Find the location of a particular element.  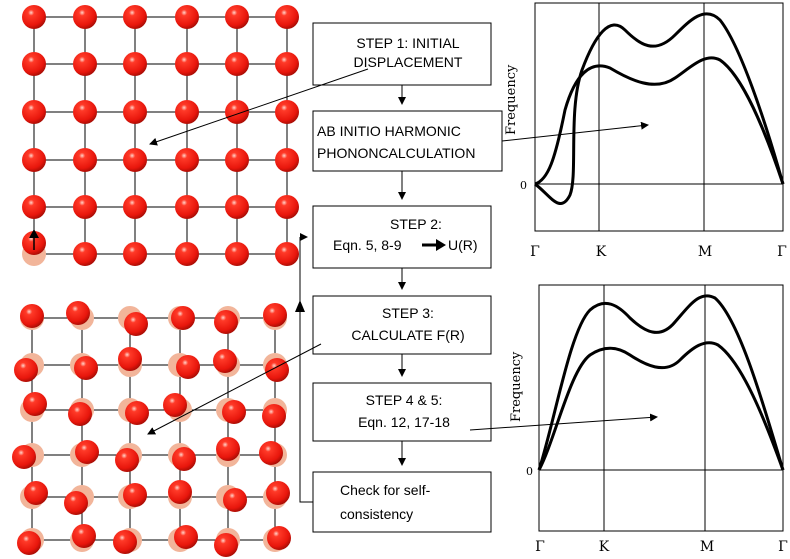

arrow-step3-to-lattice is located at coordinates (234, 389).